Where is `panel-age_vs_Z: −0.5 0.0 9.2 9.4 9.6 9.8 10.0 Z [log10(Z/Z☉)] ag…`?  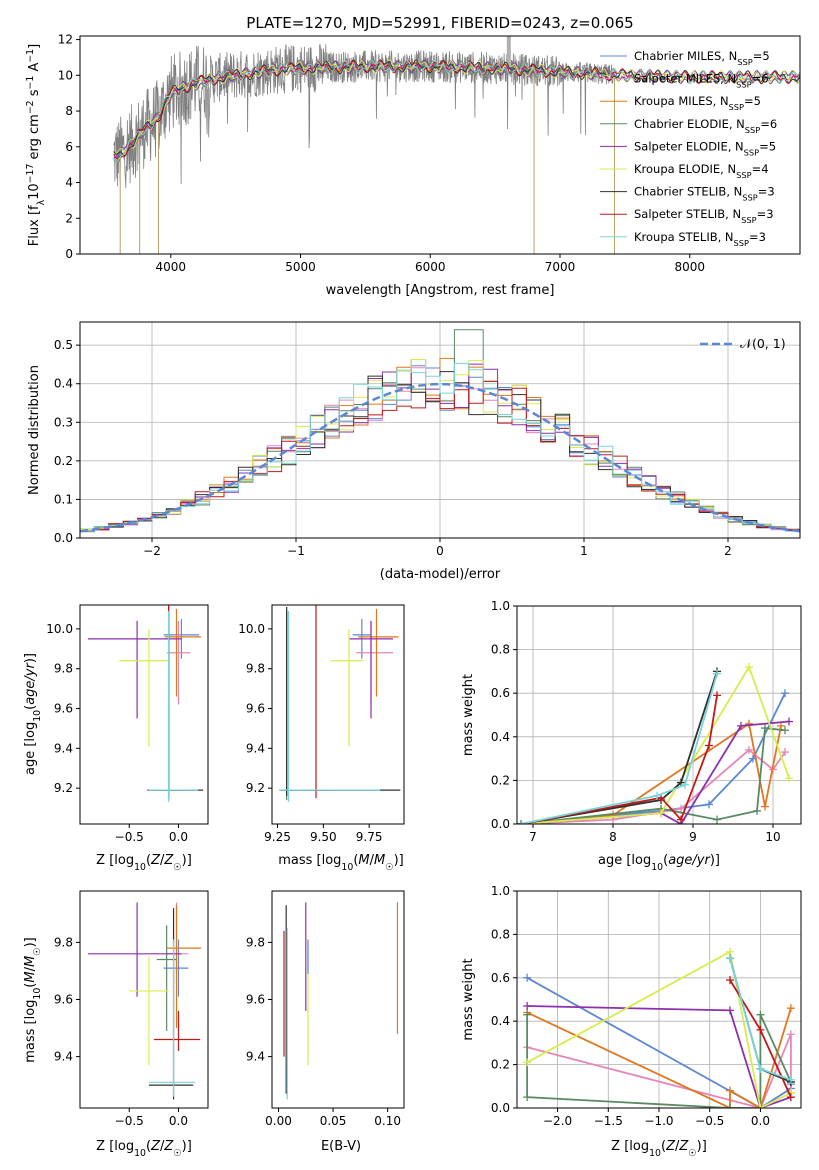
panel-age_vs_Z: −0.5 0.0 9.2 9.4 9.6 9.8 10.0 Z [log10(Z/Z☉)] ag… is located at coordinates (116, 738).